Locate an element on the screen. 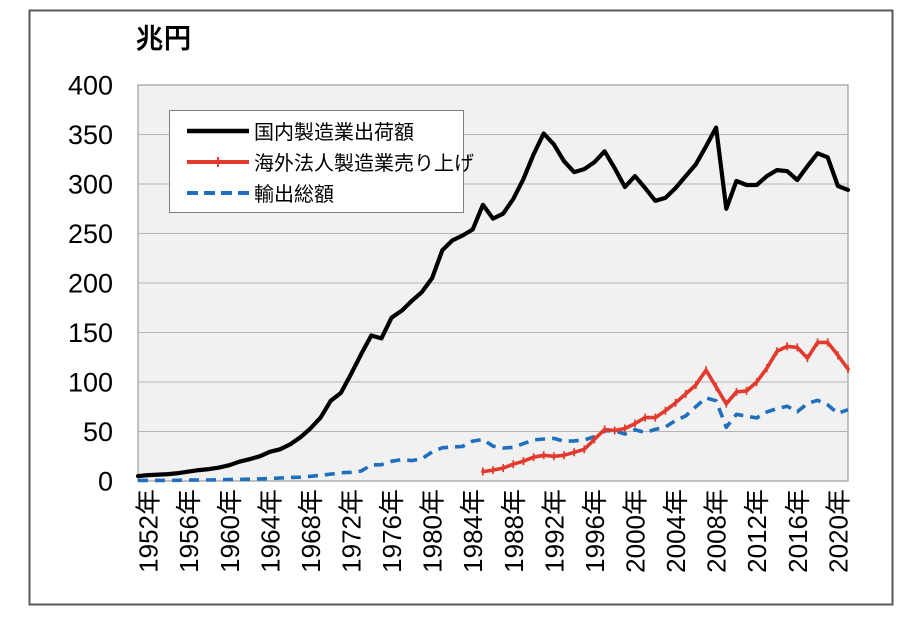  legend: 国内製造業出荷額 海外法人製造業売り上げ 輸出総額 is located at coordinates (321, 161).